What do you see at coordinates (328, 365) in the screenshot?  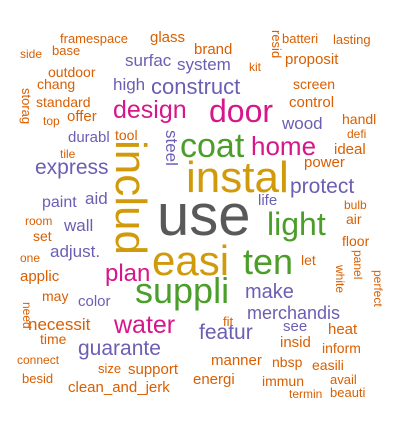 I see `word-easili: easili` at bounding box center [328, 365].